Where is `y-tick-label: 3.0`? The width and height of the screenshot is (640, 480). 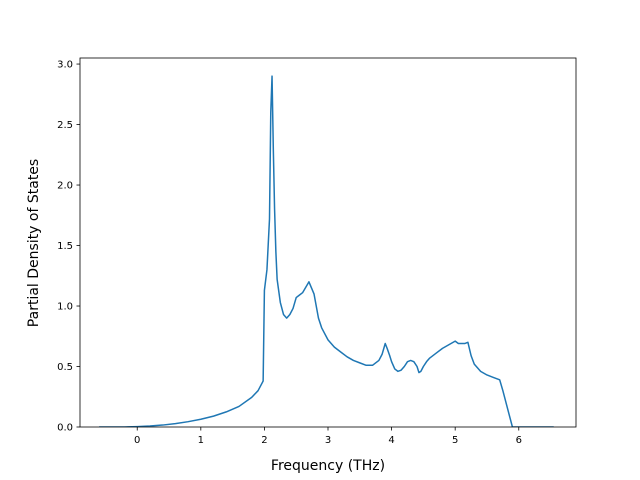 y-tick-label: 3.0 is located at coordinates (65, 65).